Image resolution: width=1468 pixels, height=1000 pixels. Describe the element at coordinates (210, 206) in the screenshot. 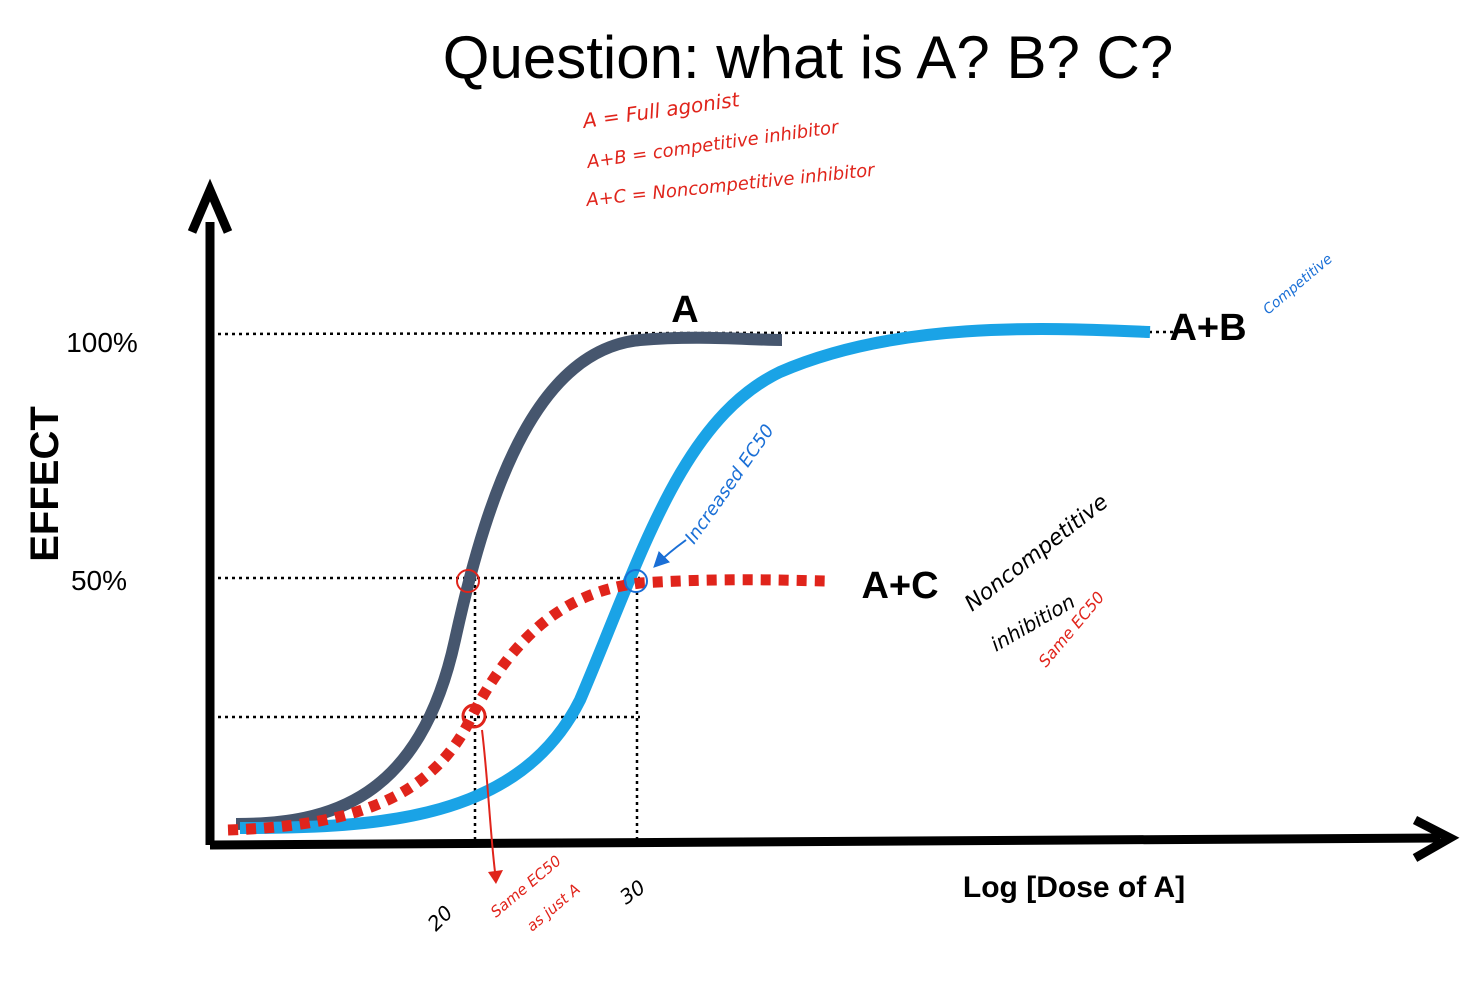

I see `y-axis-arrow` at that location.